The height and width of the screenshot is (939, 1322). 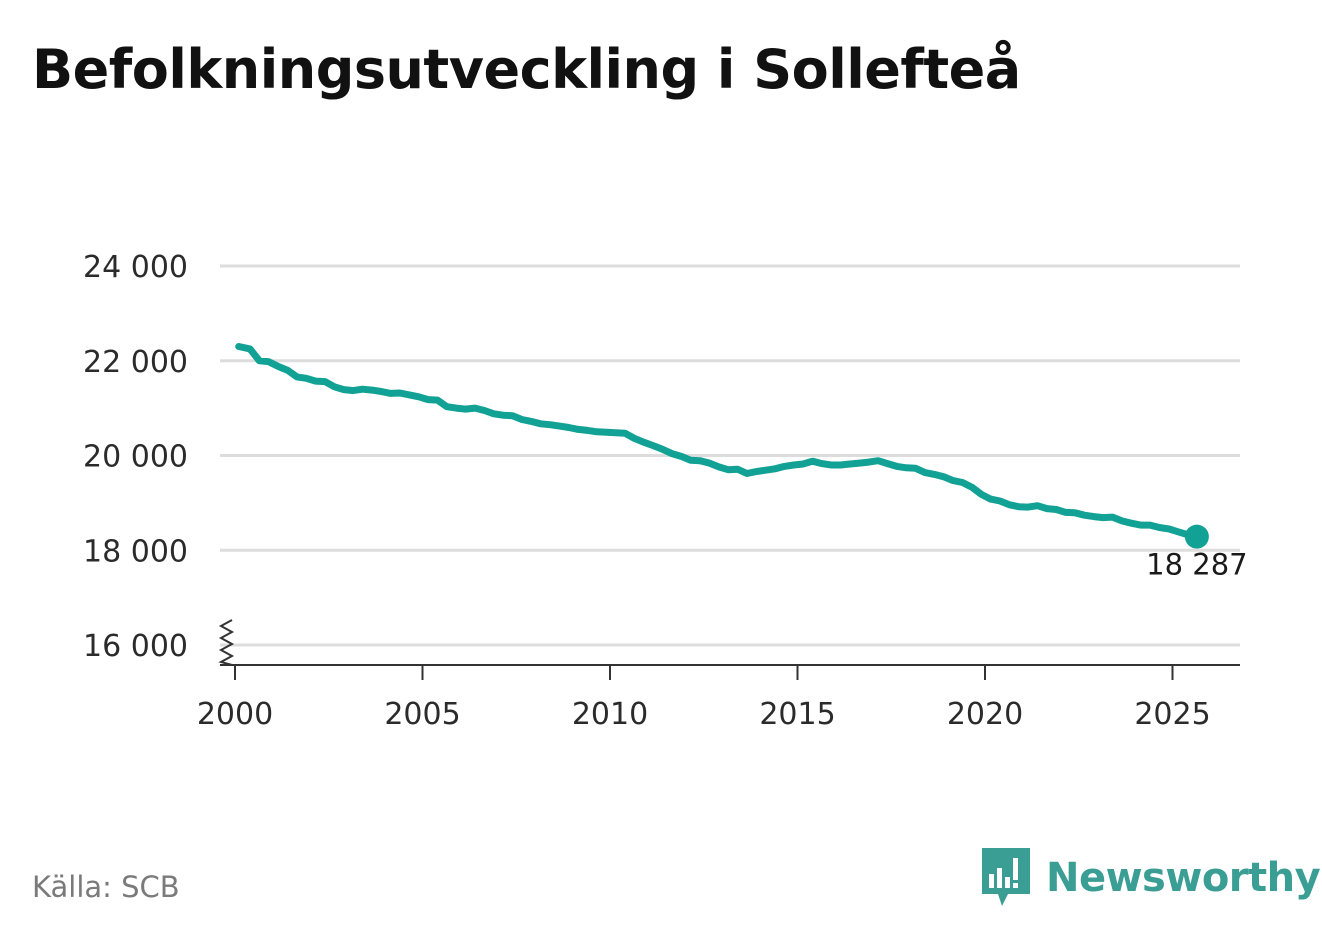 I want to click on brand-name: Newsworthy, so click(x=1183, y=878).